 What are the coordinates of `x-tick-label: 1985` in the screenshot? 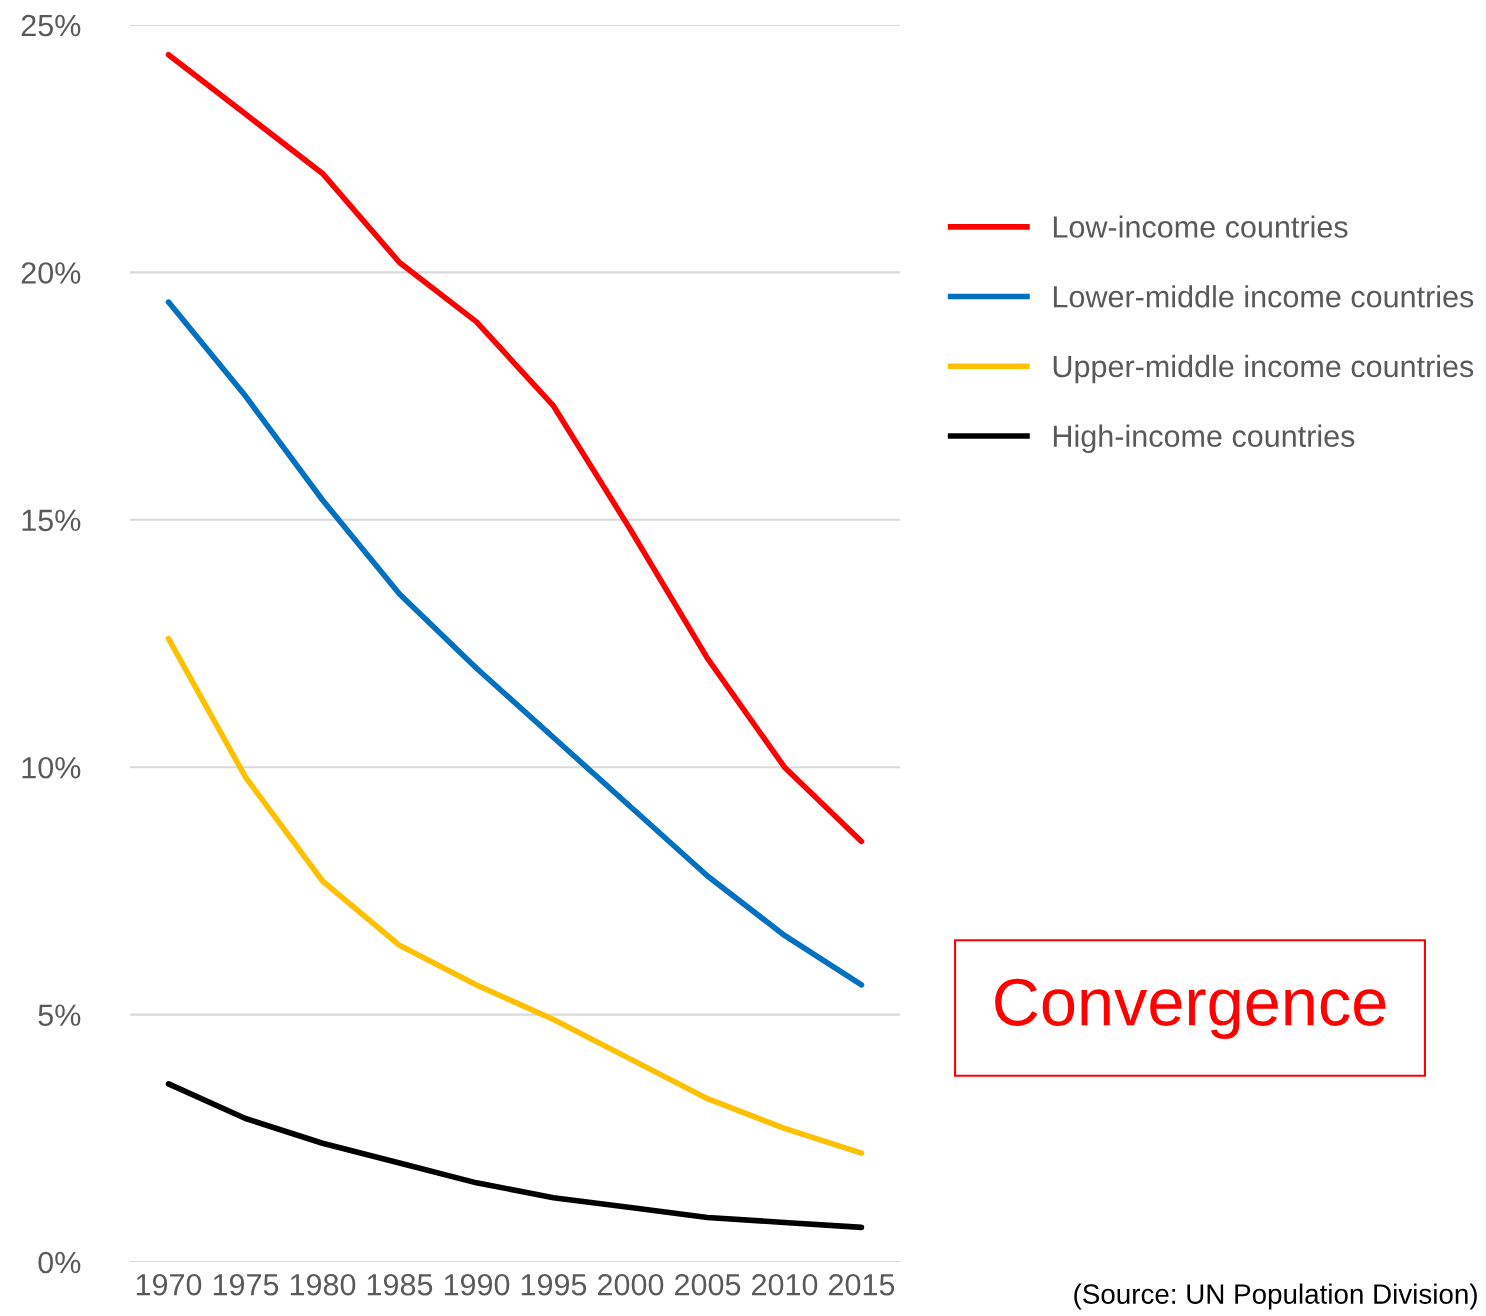 It's located at (400, 1284).